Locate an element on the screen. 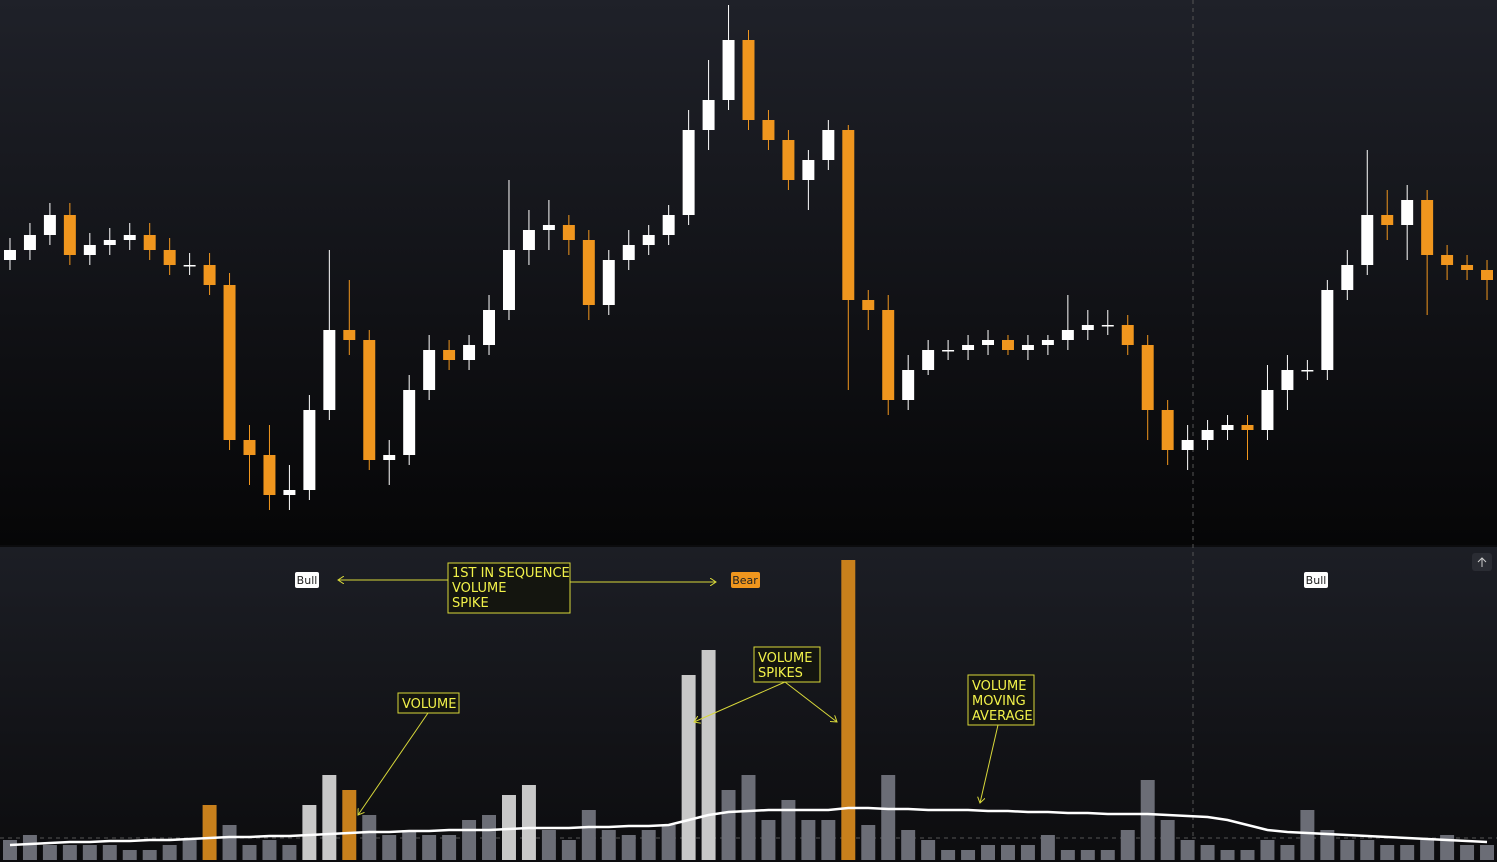 The height and width of the screenshot is (862, 1497). annotation-text: 1ST IN SEQUENCE is located at coordinates (511, 573).